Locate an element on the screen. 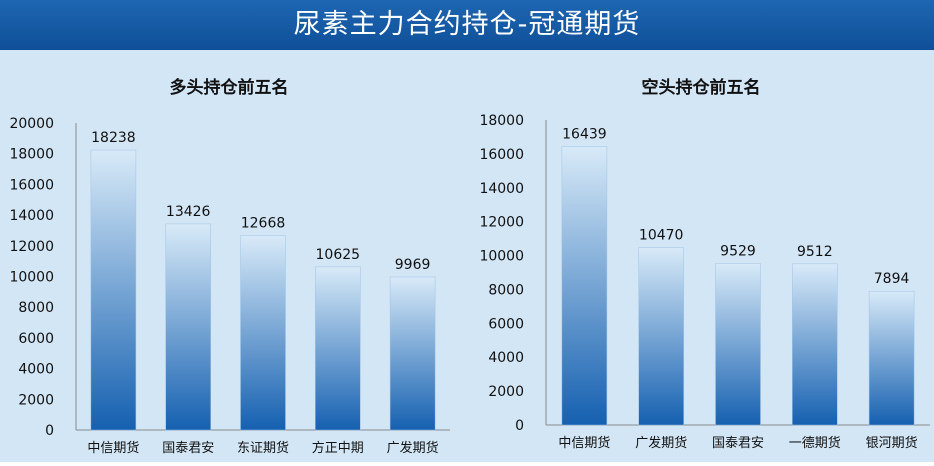  long-y-tick-label: 12000 is located at coordinates (31, 247).